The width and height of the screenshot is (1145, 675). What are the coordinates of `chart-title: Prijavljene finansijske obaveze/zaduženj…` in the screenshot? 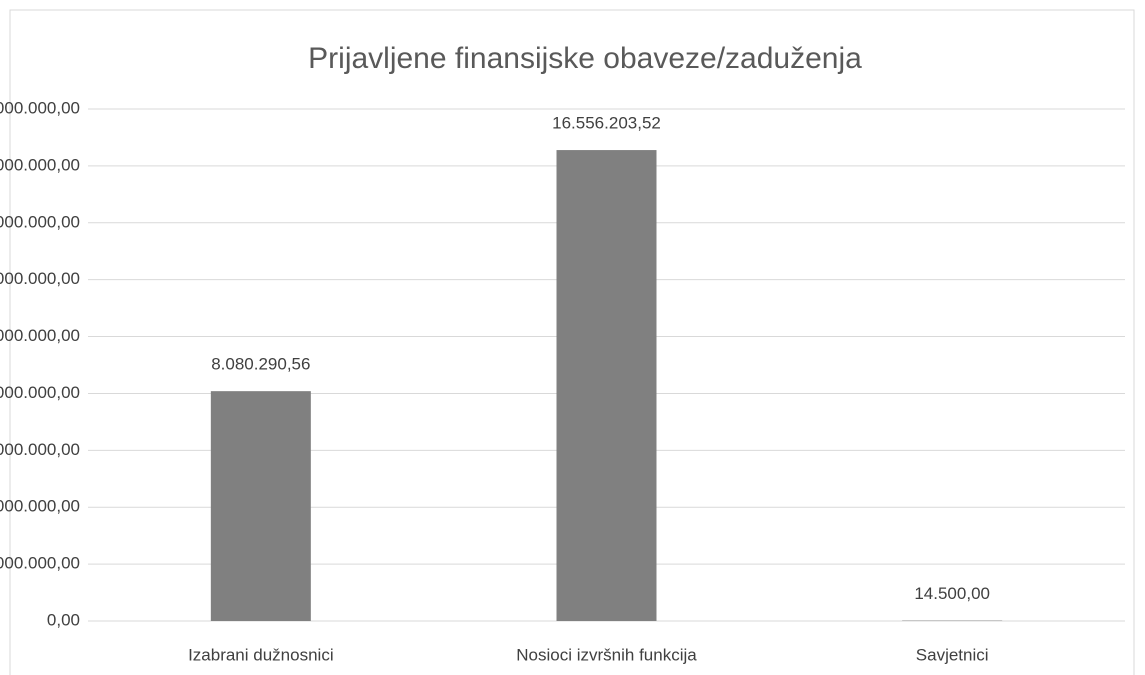 It's located at (585, 58).